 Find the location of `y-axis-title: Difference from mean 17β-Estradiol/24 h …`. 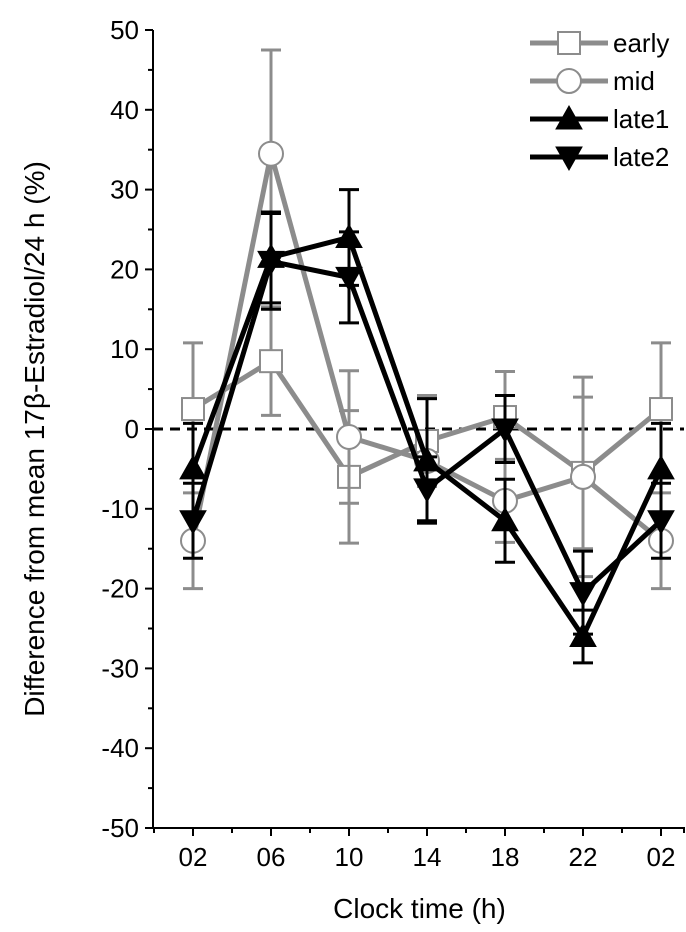

y-axis-title: Difference from mean 17β-Estradiol/24 h … is located at coordinates (34, 439).